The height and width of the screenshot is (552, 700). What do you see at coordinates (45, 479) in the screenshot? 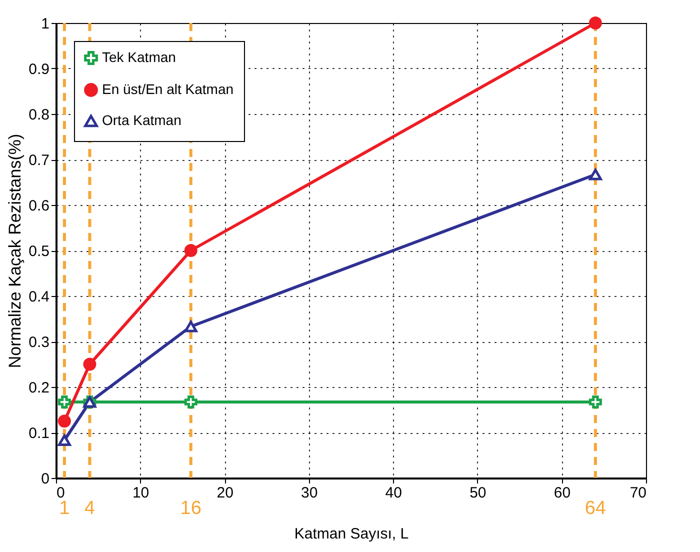
I see `y-tick-label: 0` at bounding box center [45, 479].